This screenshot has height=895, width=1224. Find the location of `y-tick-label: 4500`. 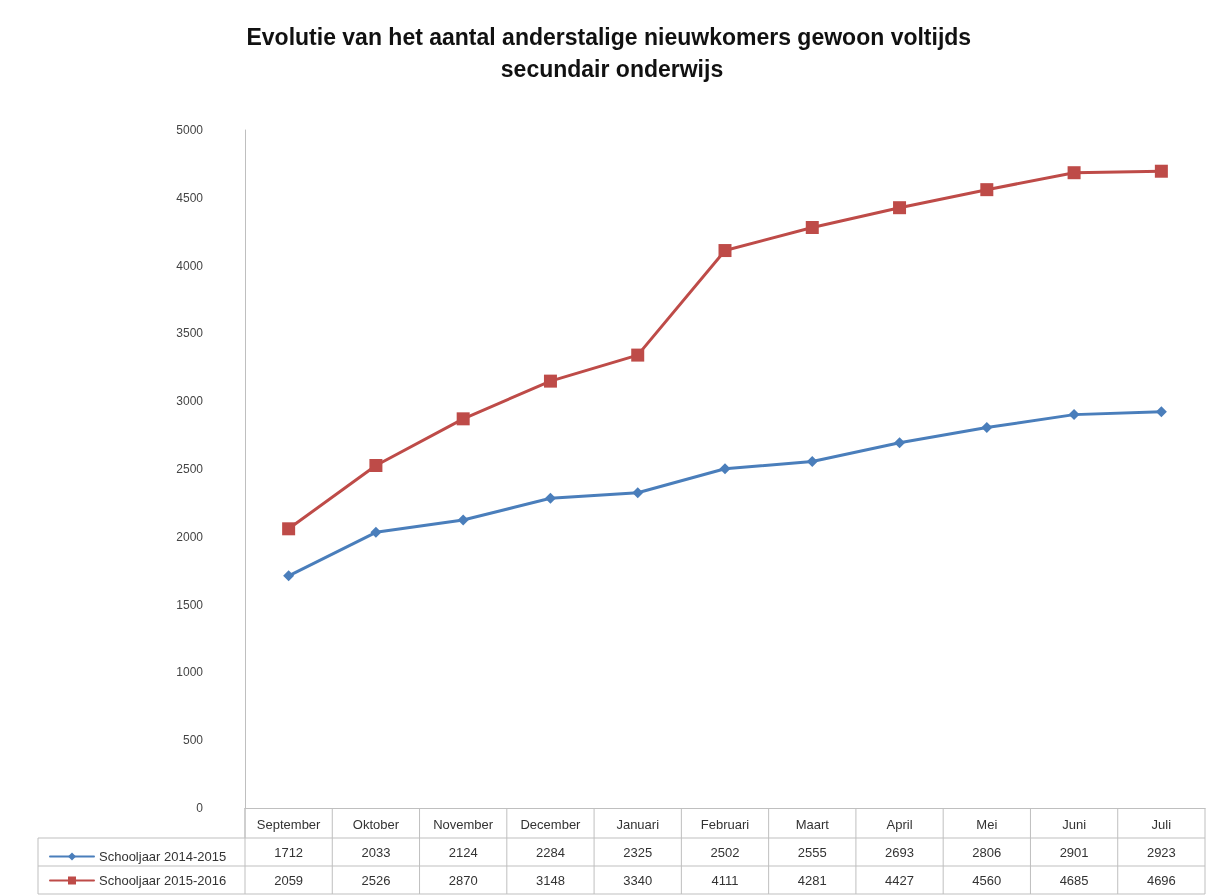

y-tick-label: 4500 is located at coordinates (190, 197).